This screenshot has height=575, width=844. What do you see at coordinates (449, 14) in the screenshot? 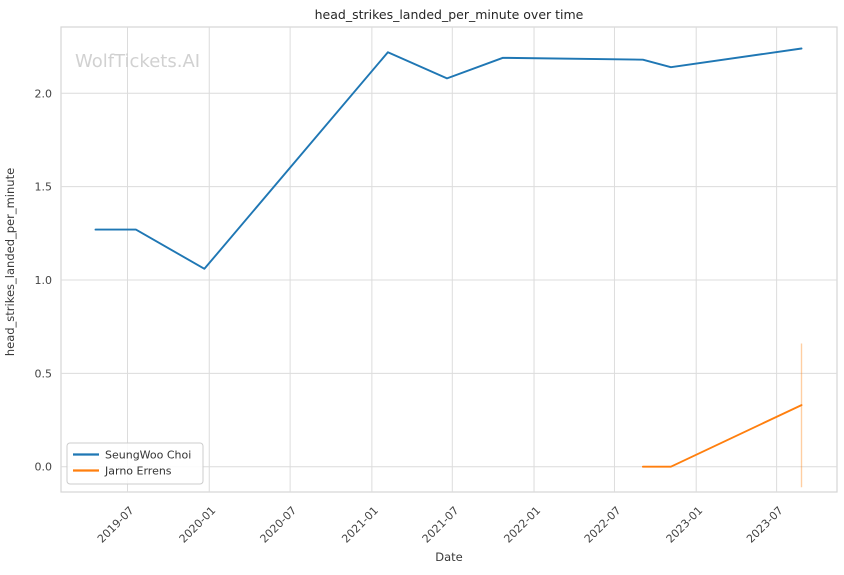
I see `chart-title: head_strikes_landed_per_minute over time` at bounding box center [449, 14].